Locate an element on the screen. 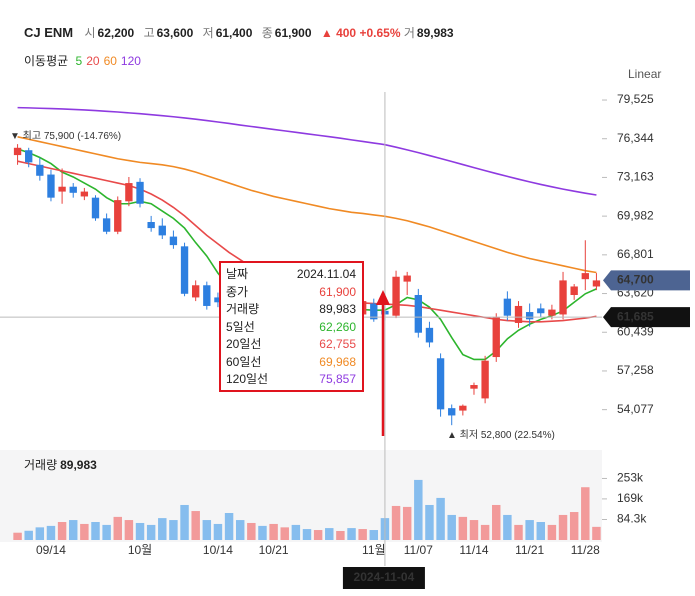 The image size is (695, 596). x-tick-label: 10월 is located at coordinates (140, 550).